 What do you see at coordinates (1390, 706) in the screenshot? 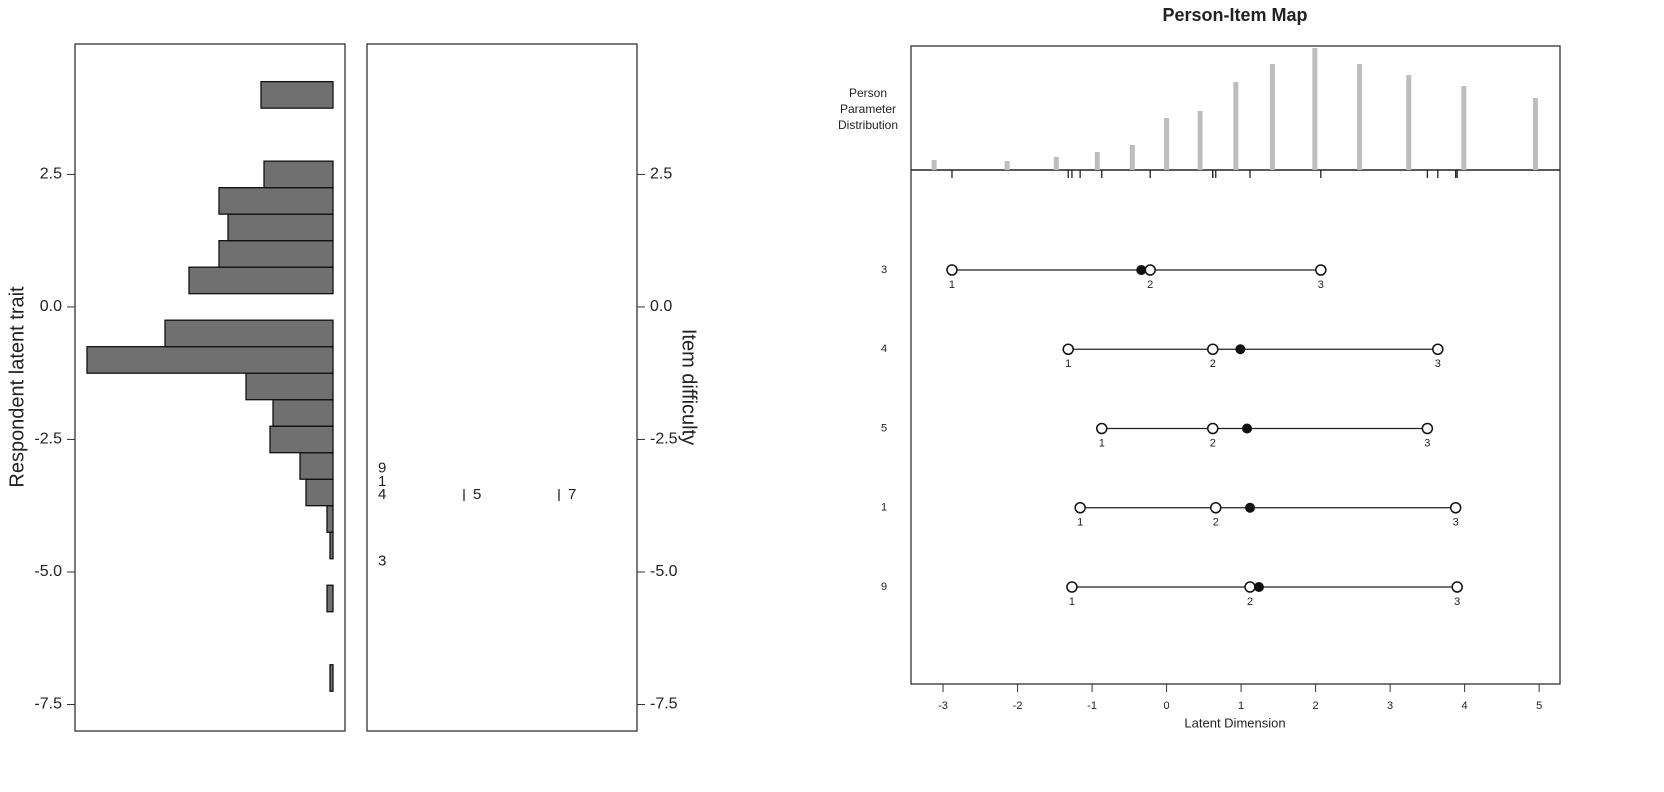
I see `x-tick-label: 3` at bounding box center [1390, 706].